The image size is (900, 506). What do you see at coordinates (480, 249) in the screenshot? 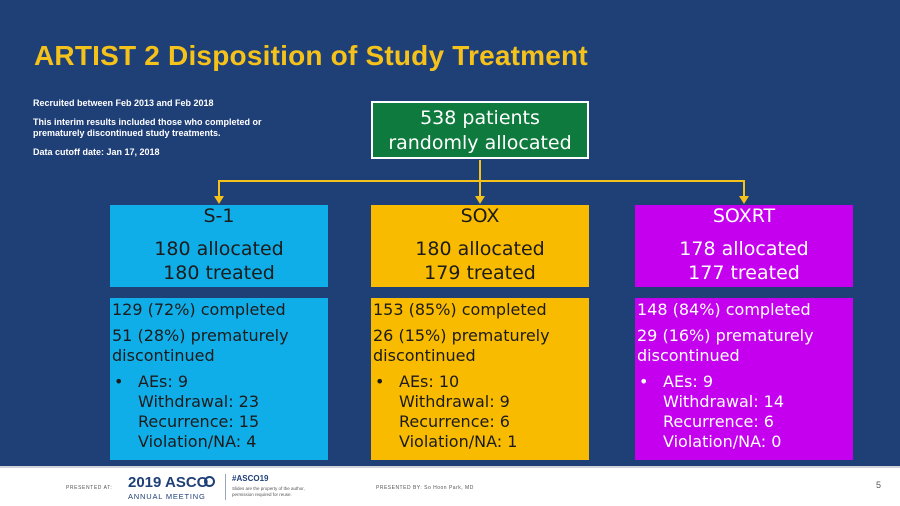
I see `arm-sox-allocated: 180 allocated` at bounding box center [480, 249].